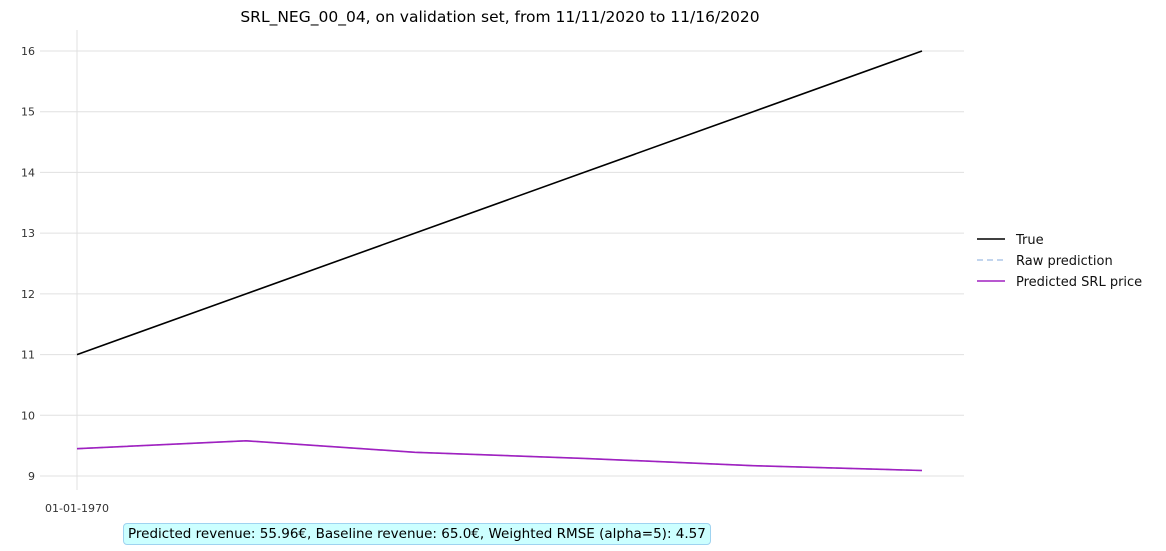 The image size is (1166, 551). I want to click on y-tick-label: 9, so click(31, 476).